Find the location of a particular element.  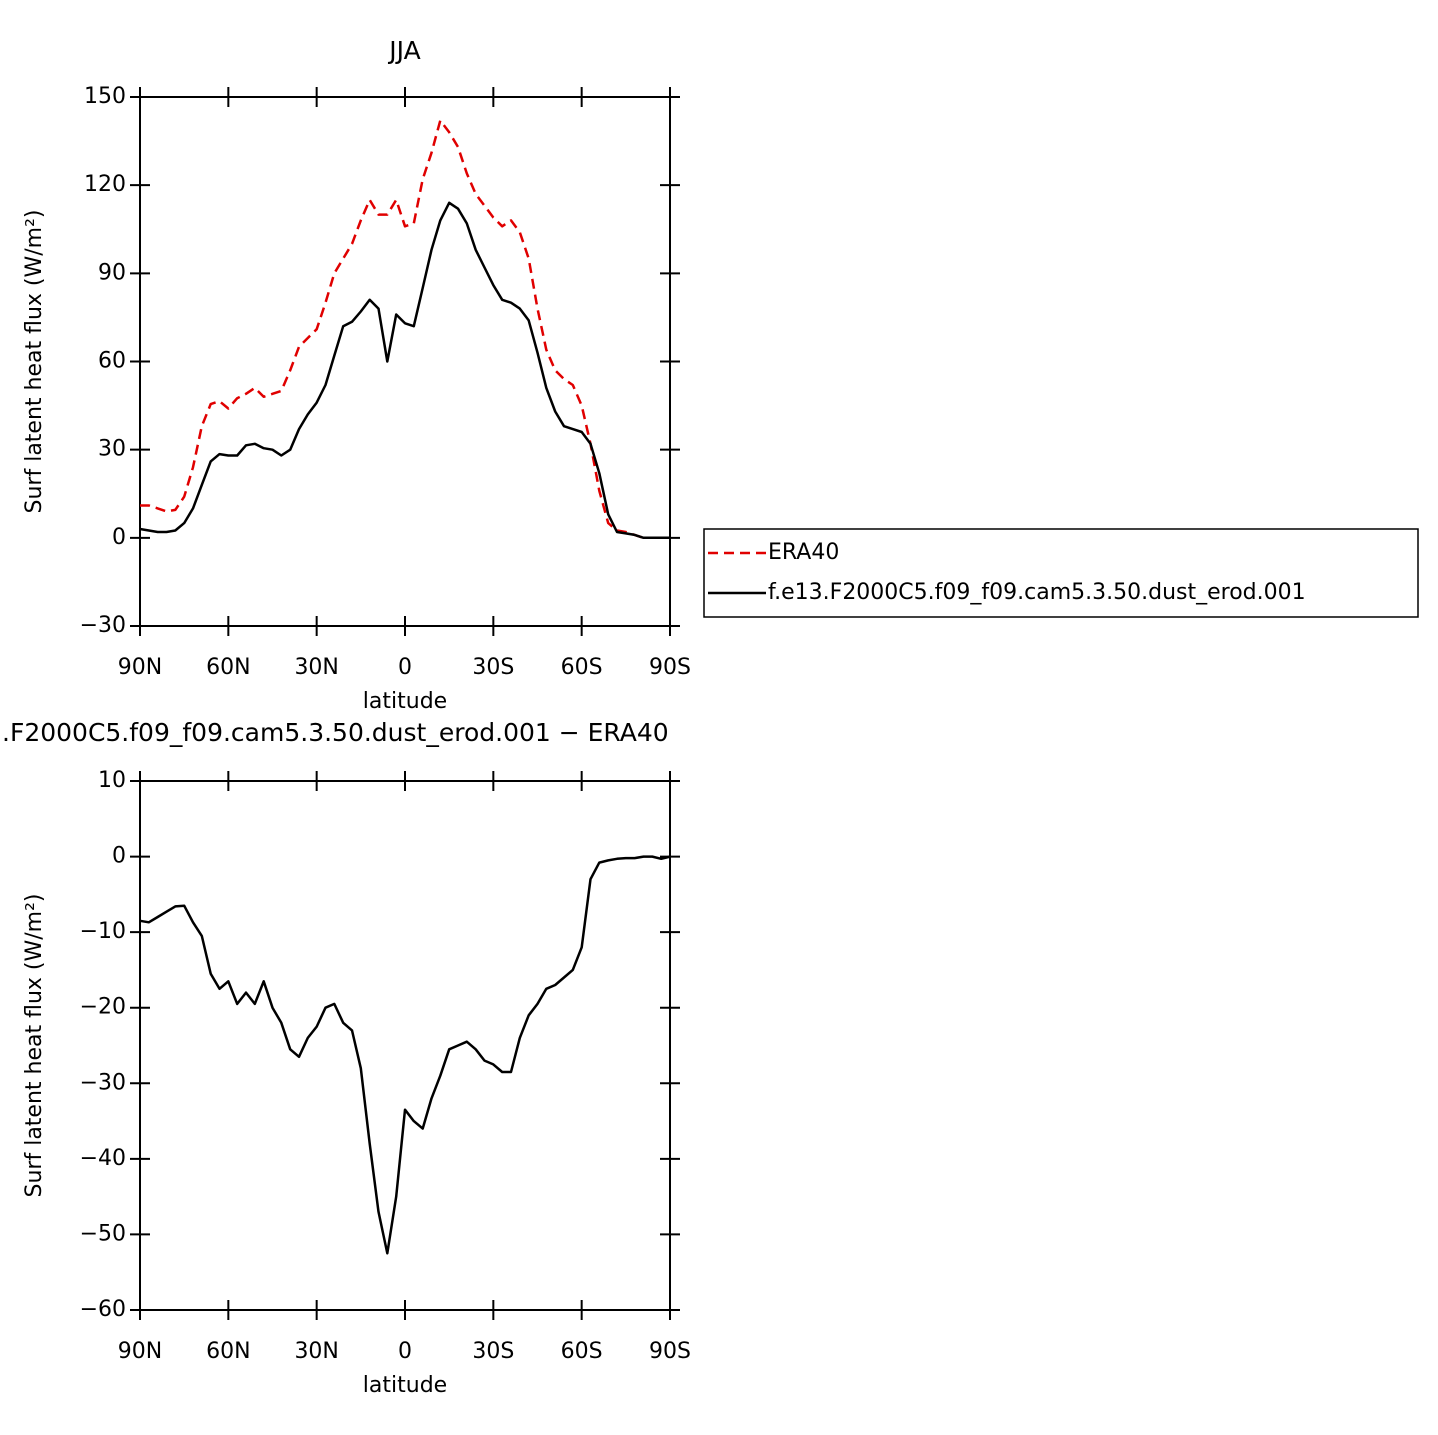

y-tick-label: −60 is located at coordinates (103, 1309).